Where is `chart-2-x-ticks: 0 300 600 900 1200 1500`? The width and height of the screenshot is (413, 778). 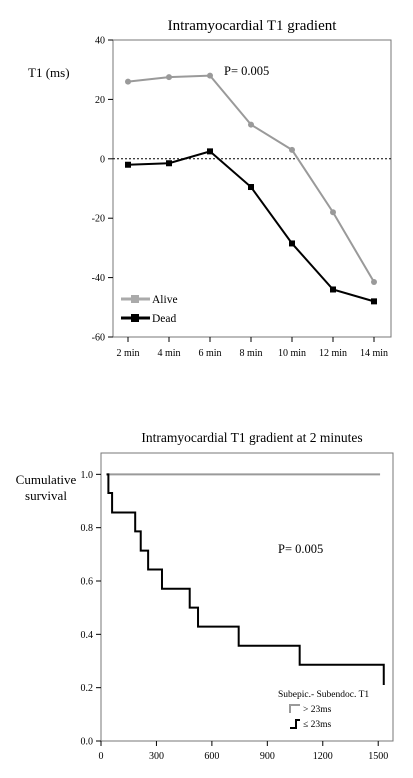
chart-2-x-ticks: 0 300 600 900 1200 1500 is located at coordinates (243, 751).